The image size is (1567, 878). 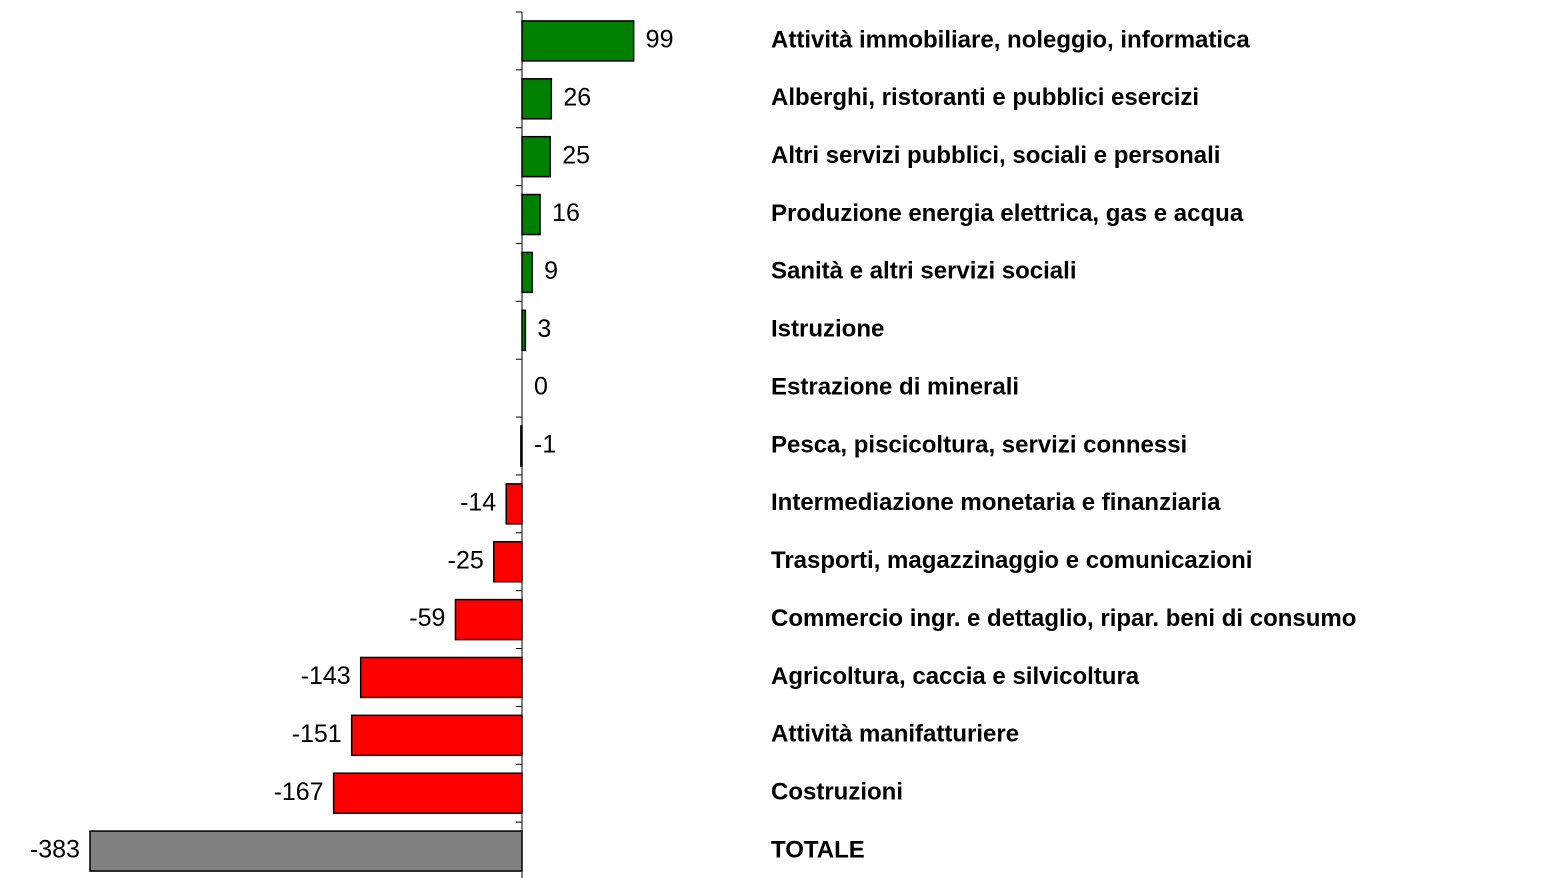 What do you see at coordinates (478, 502) in the screenshot?
I see `value-label: -14` at bounding box center [478, 502].